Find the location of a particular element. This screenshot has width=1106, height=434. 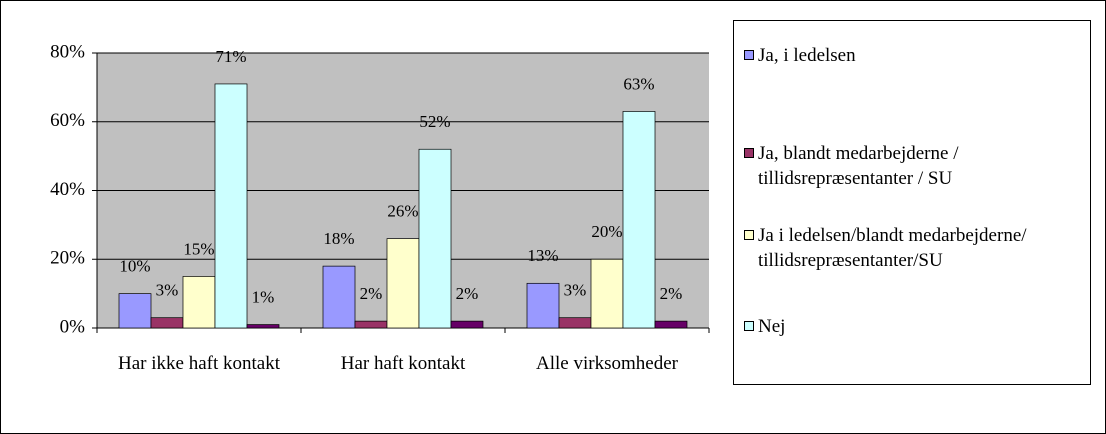

value-label: 13% is located at coordinates (542, 255).